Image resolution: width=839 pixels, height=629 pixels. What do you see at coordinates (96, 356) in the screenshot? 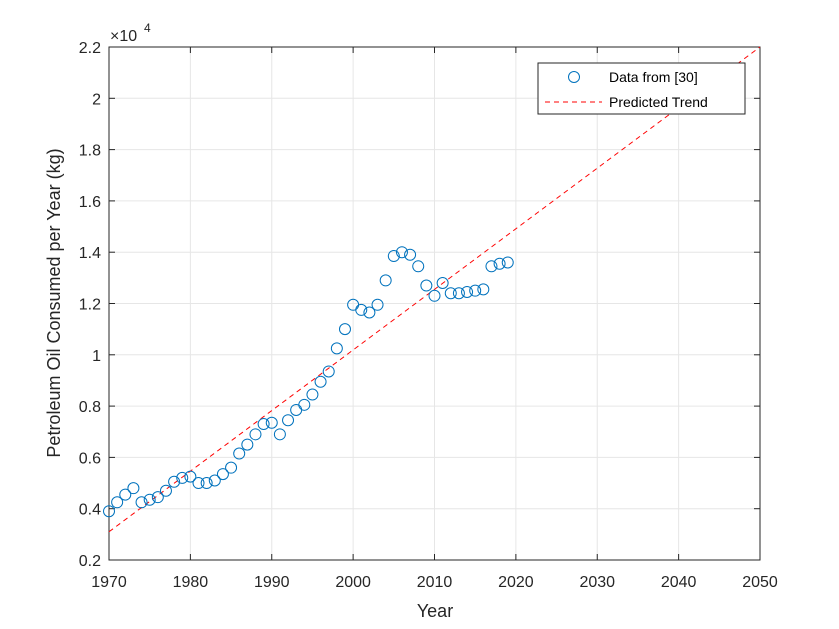
I see `y-tick-label: 1` at bounding box center [96, 356].